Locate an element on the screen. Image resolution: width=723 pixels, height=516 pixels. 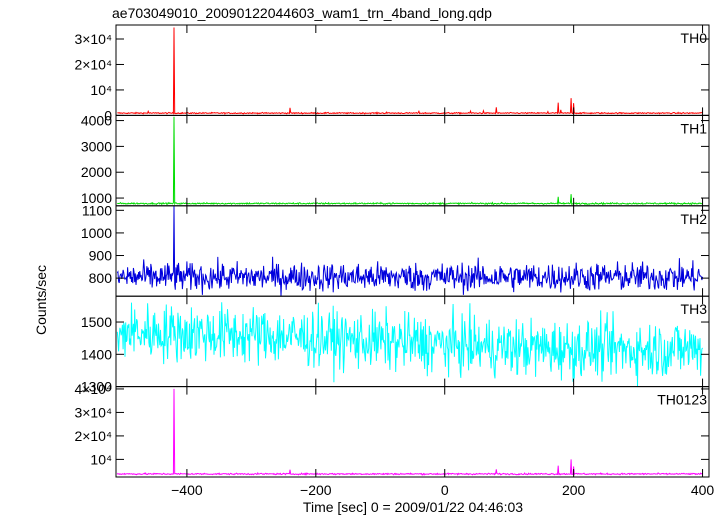
y-tick-label: 2000 is located at coordinates (96, 172).